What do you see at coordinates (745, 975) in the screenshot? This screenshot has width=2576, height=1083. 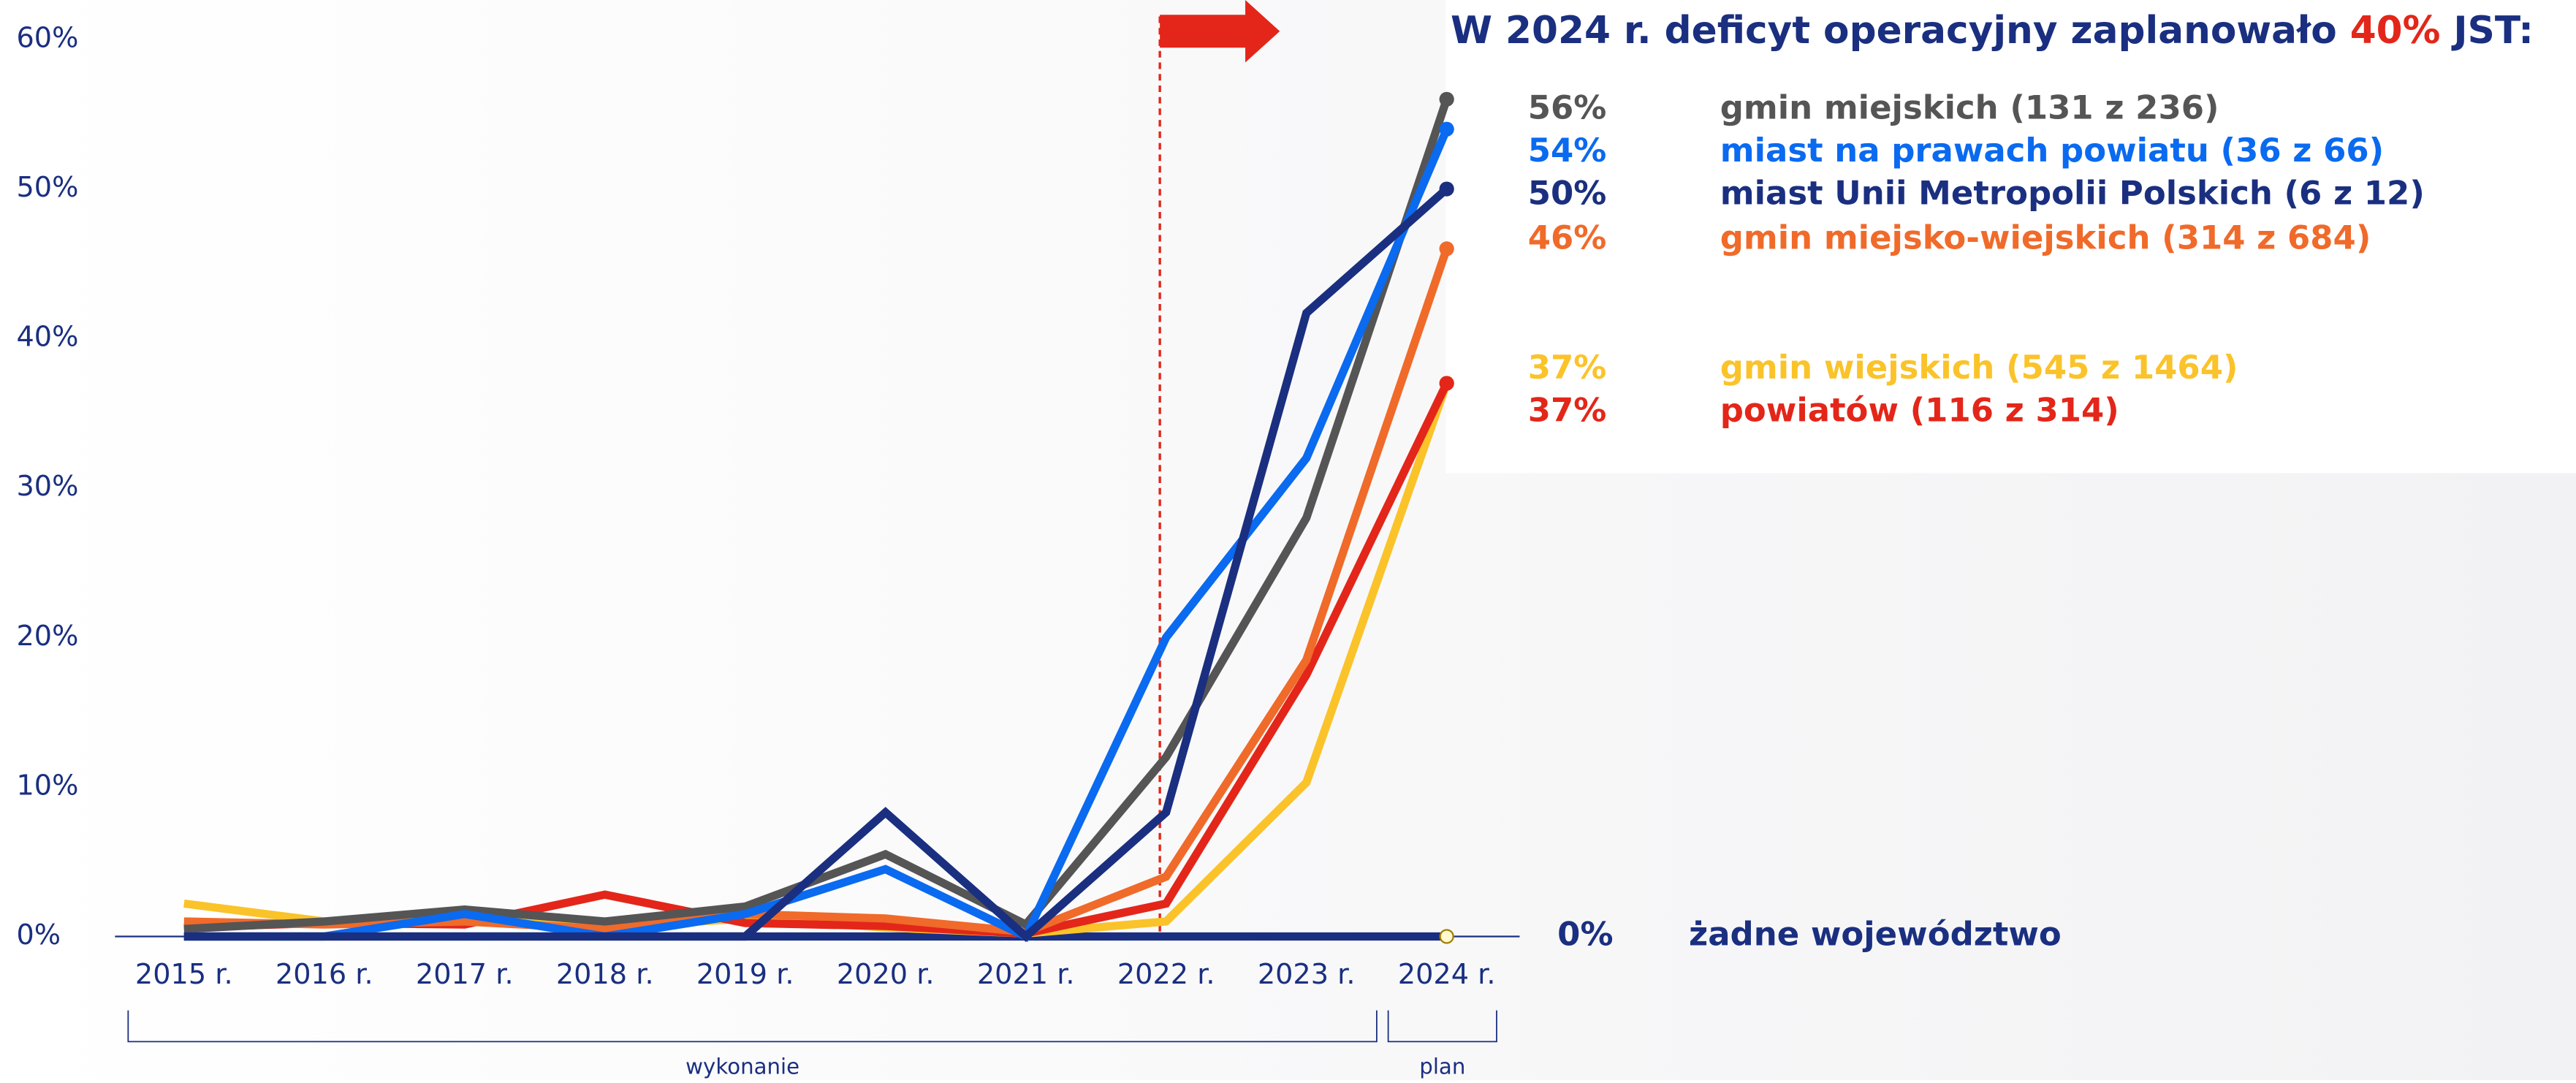 I see `x-tick-label: 2019 r.` at bounding box center [745, 975].